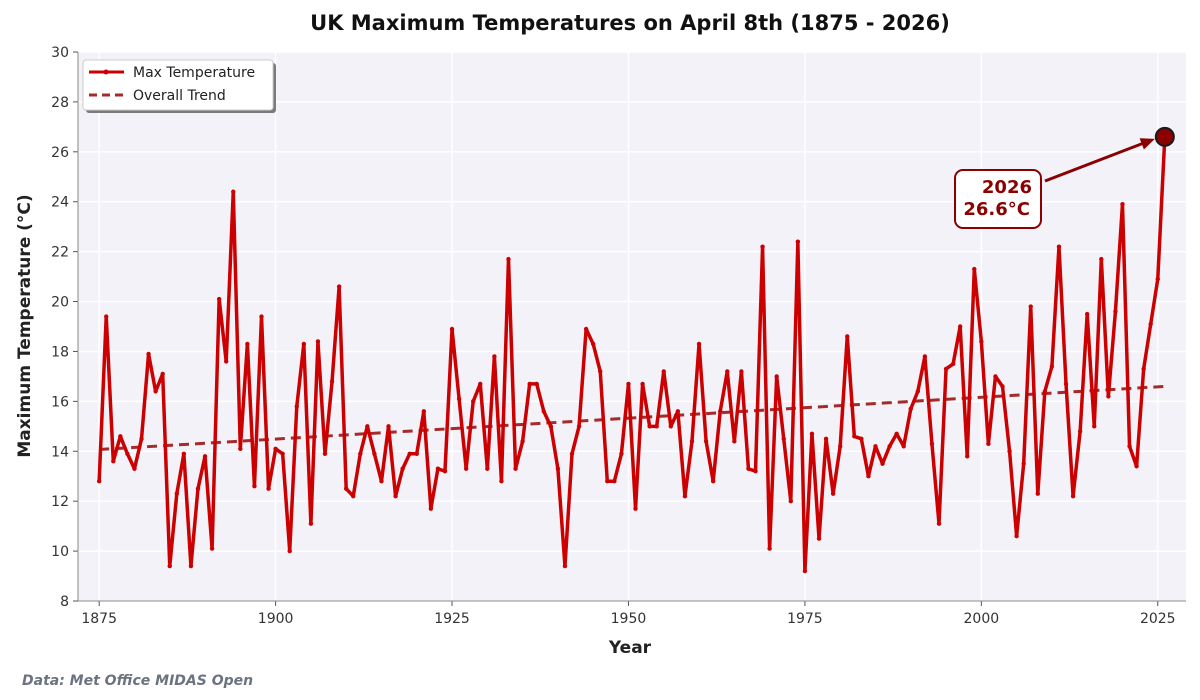 The width and height of the screenshot is (1200, 700). I want to click on y-tick-label: 20, so click(60, 303).